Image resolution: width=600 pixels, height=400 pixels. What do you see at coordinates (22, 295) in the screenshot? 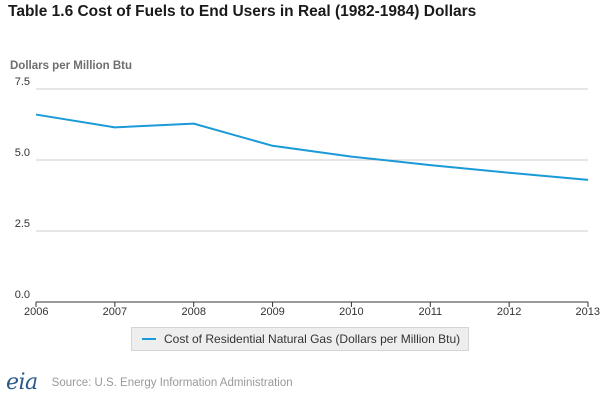
I see `y-tick-label: 0.0` at bounding box center [22, 295].